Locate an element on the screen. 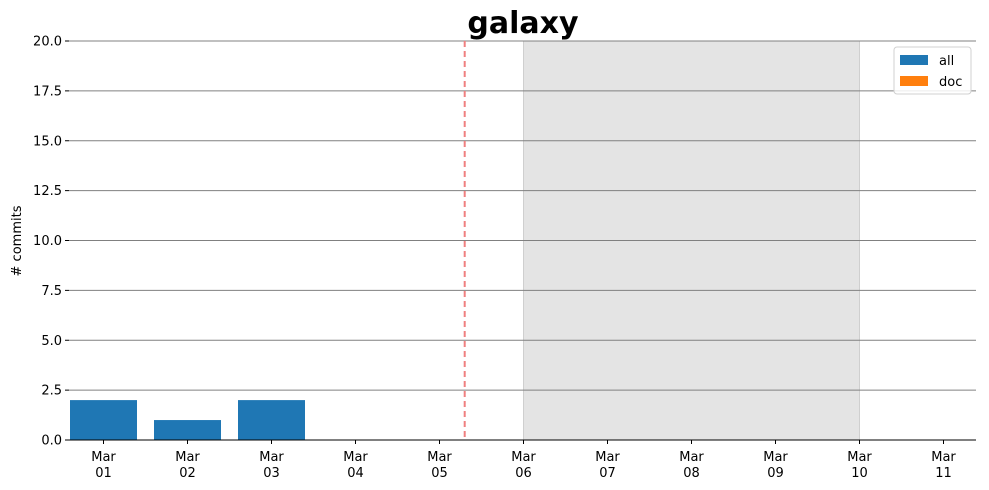 This screenshot has width=989, height=490. x-tick-label-day: 01 is located at coordinates (103, 473).